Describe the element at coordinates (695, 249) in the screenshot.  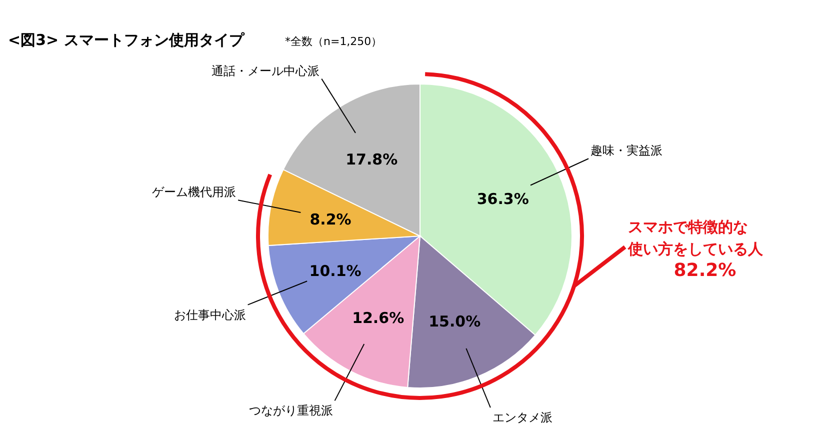
I see `text: 使い方をしている人` at that location.